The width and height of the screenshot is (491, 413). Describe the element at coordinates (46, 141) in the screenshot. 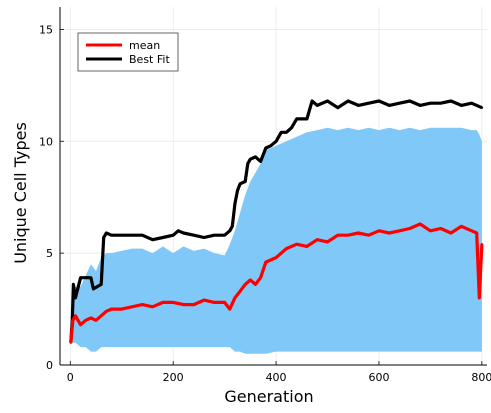

I see `y-tick-label-2: 10` at that location.